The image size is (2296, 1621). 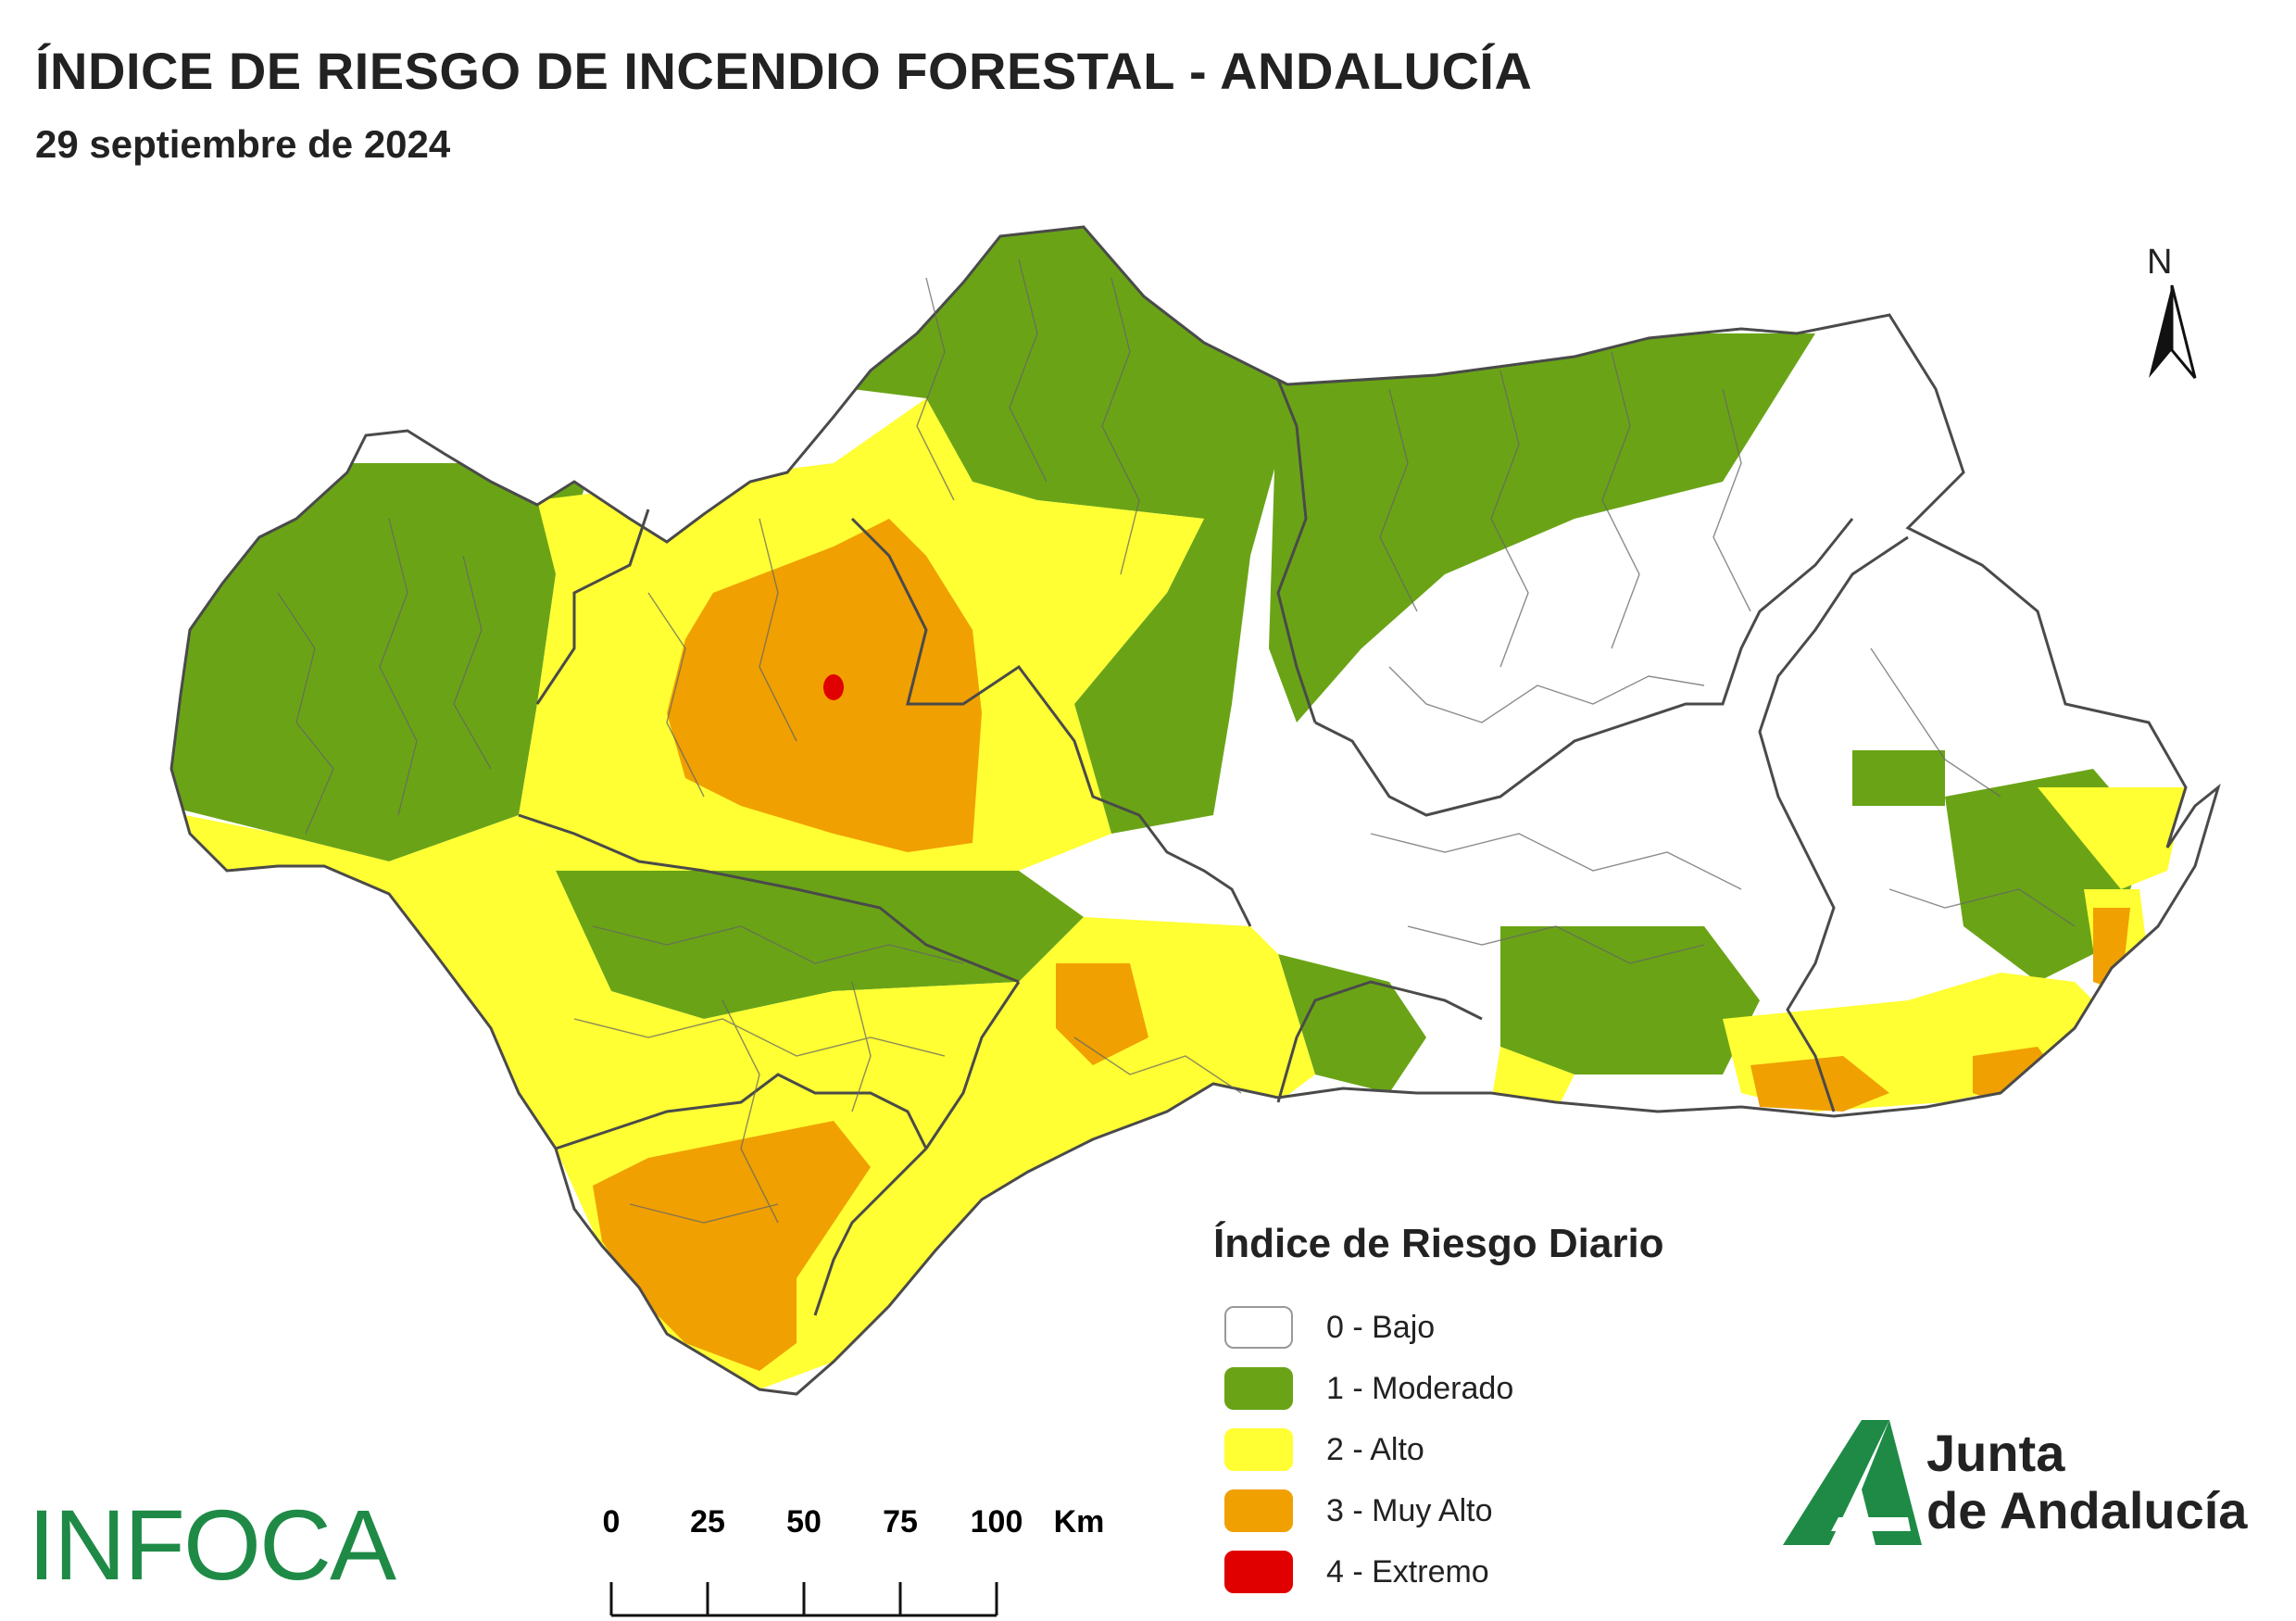 I want to click on extremo-zone, so click(x=833, y=687).